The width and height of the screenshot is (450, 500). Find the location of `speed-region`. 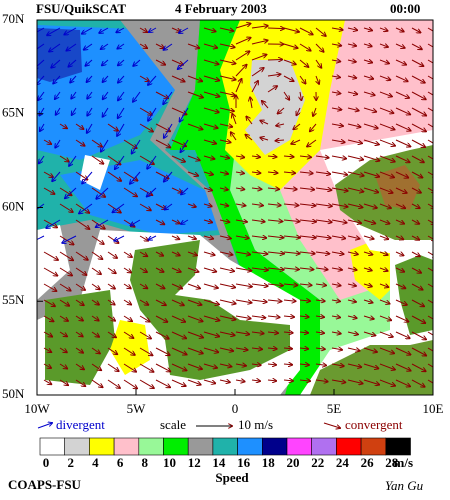

speed-region is located at coordinates (275, 107).